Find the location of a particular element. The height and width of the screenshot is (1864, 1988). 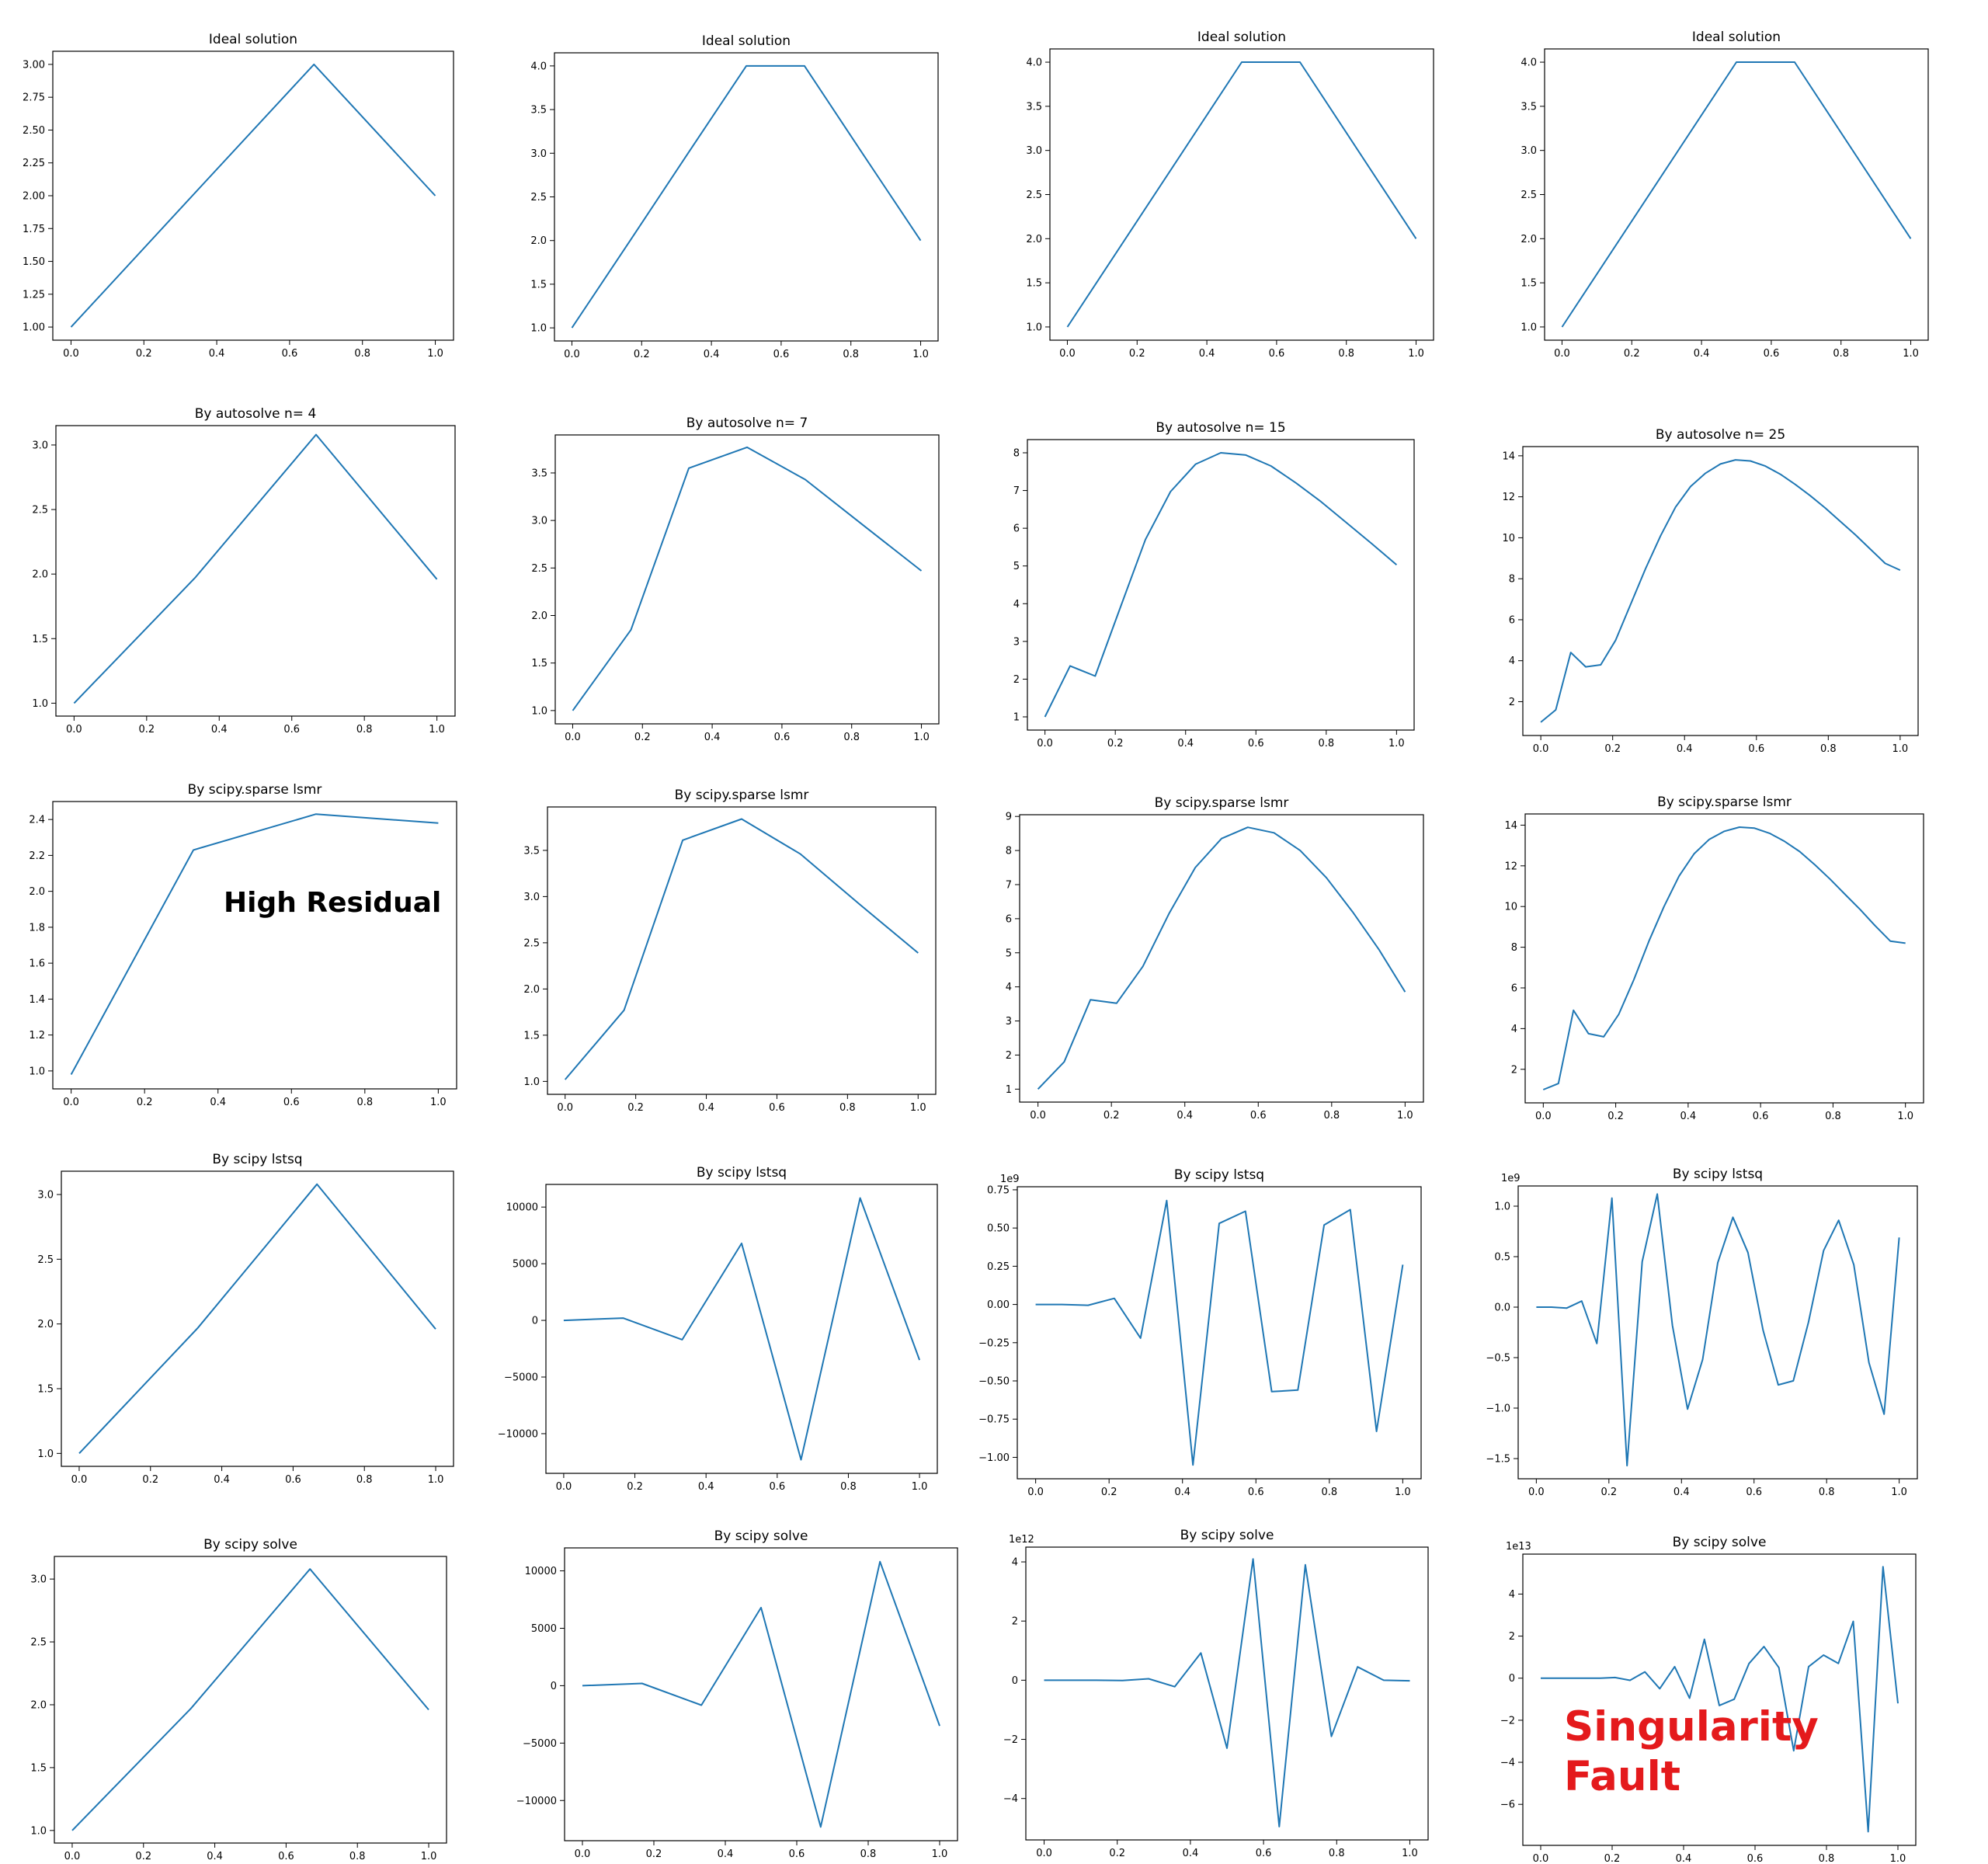

y-tick-label: −10000 is located at coordinates (537, 1801).